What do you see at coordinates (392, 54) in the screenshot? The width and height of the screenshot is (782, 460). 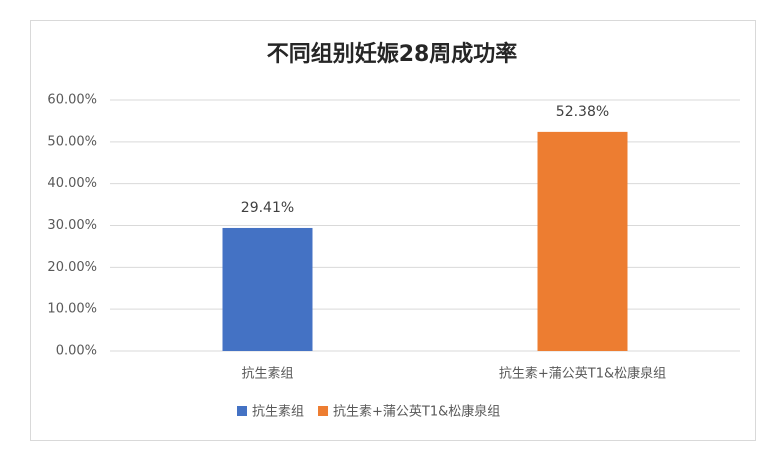 I see `chart-title: 不同组别妊娠28周成功率` at bounding box center [392, 54].